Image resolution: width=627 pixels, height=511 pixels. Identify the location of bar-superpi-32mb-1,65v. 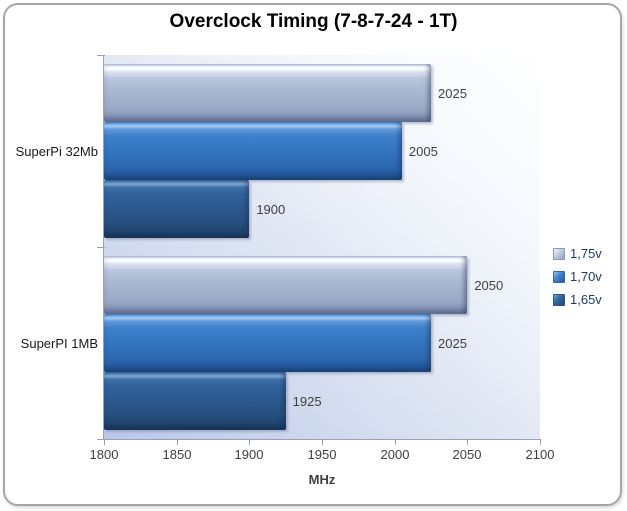
(177, 209).